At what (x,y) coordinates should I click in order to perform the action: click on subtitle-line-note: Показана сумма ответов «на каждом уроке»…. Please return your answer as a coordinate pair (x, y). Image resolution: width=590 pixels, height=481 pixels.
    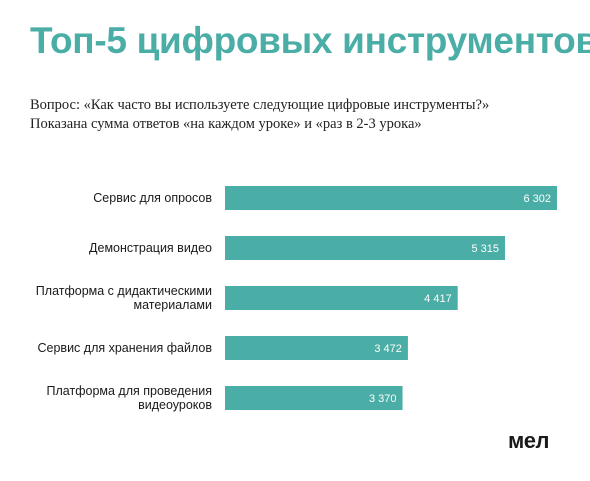
    Looking at the image, I should click on (226, 124).